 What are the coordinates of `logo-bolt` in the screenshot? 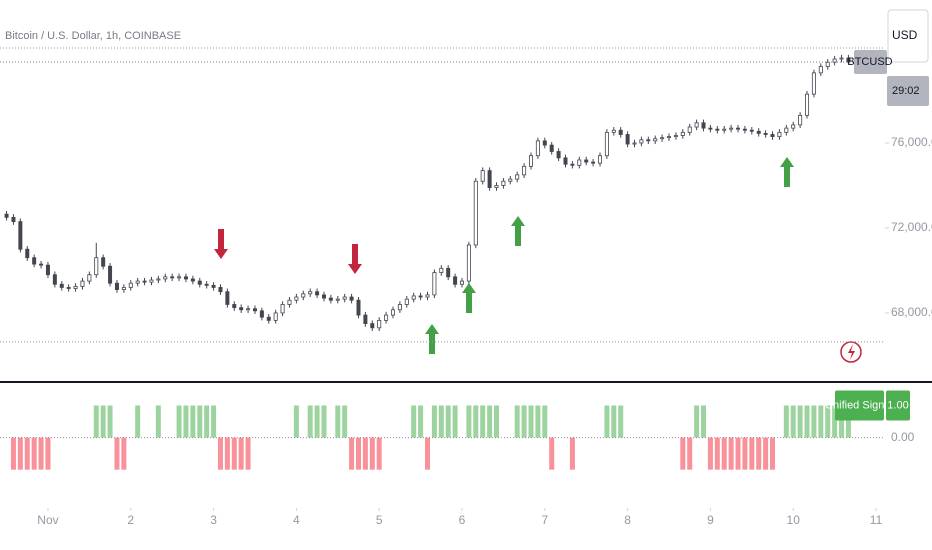 It's located at (851, 352).